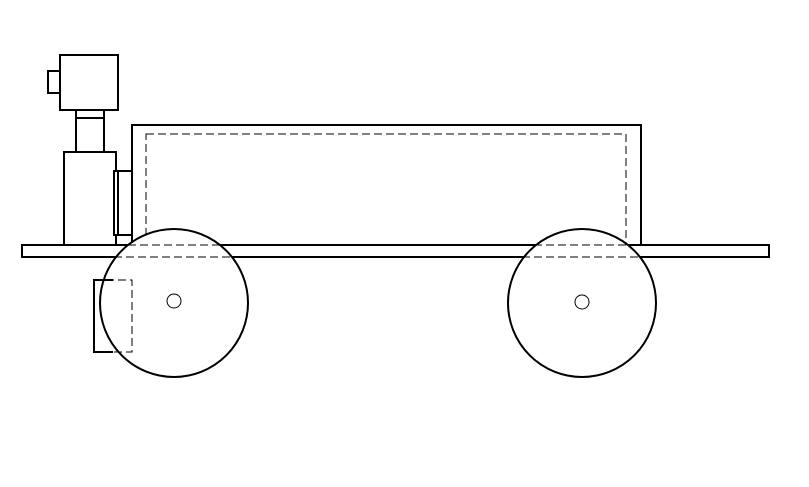 This screenshot has width=809, height=487. I want to click on chassis-hidden-lines, so click(378, 251).